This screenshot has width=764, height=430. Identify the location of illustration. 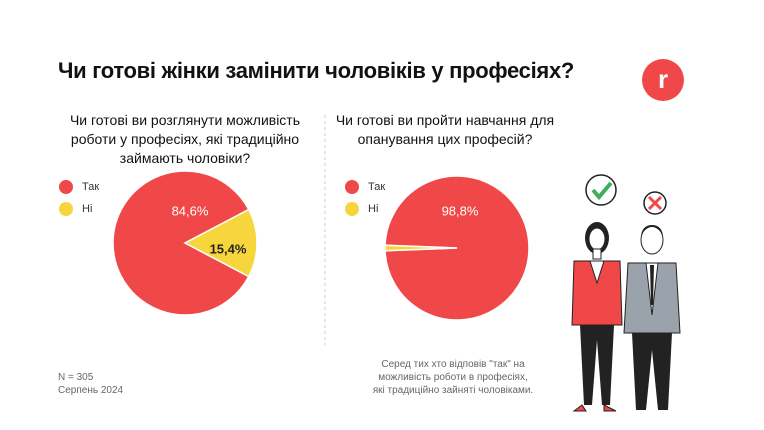
(626, 293).